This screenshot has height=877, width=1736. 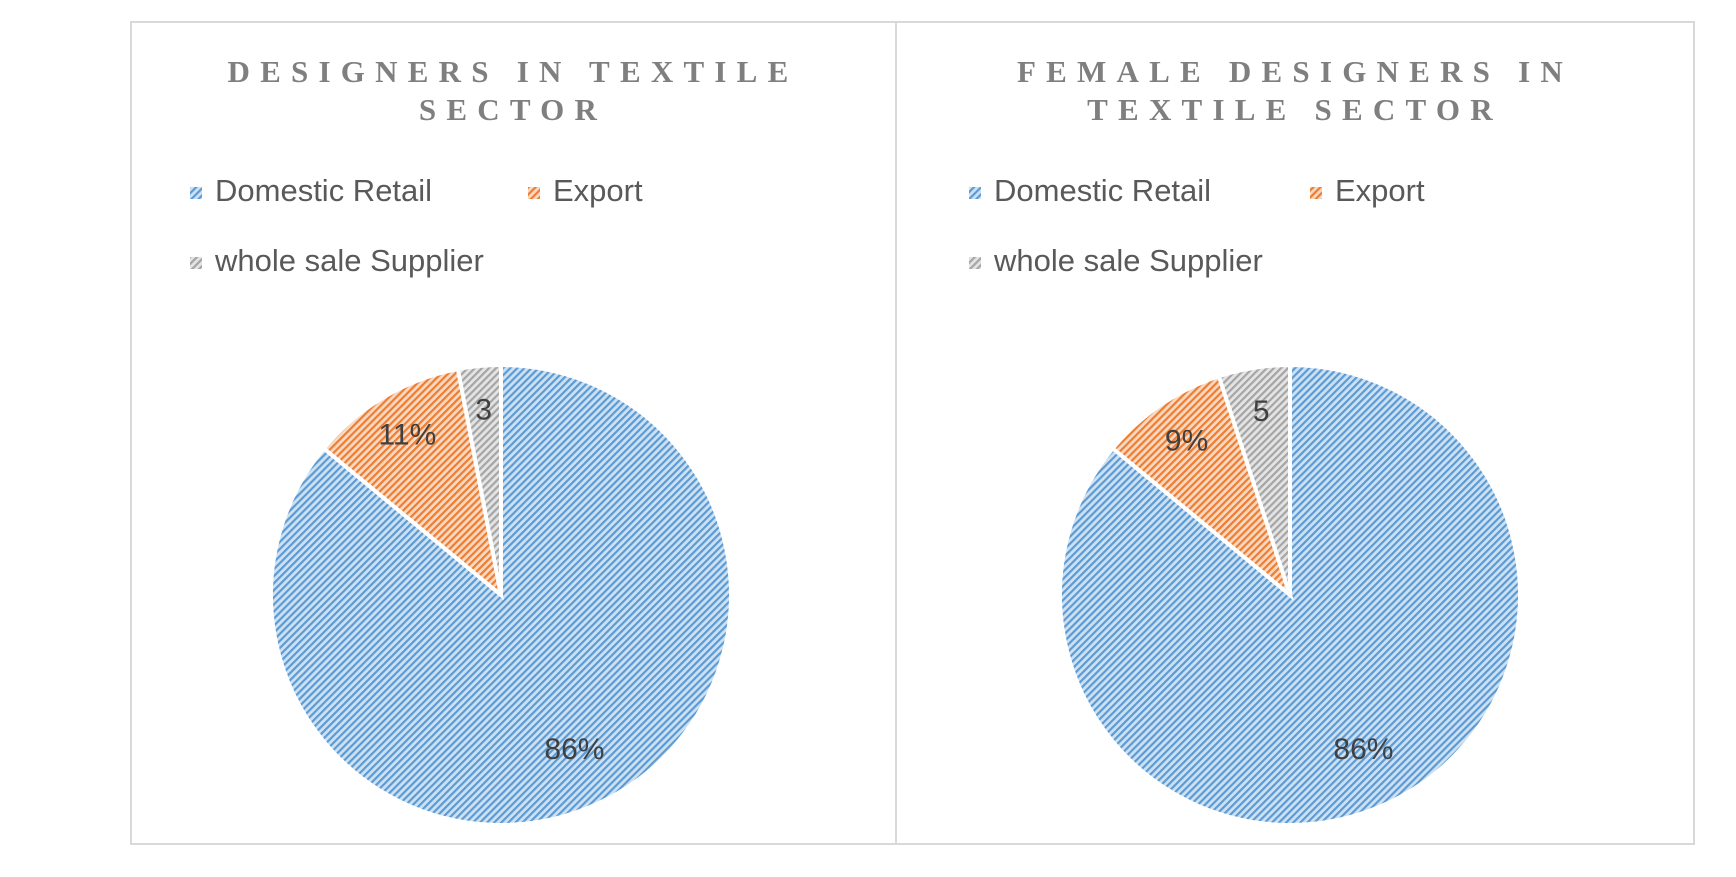 I want to click on value-label: 11%, so click(x=407, y=435).